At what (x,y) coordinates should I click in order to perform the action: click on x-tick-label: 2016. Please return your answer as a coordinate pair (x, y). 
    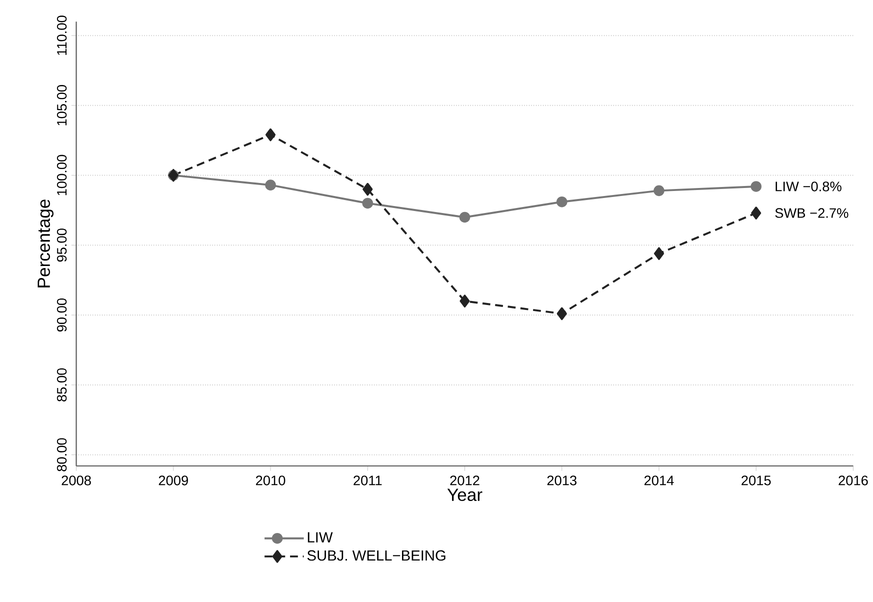
    Looking at the image, I should click on (853, 480).